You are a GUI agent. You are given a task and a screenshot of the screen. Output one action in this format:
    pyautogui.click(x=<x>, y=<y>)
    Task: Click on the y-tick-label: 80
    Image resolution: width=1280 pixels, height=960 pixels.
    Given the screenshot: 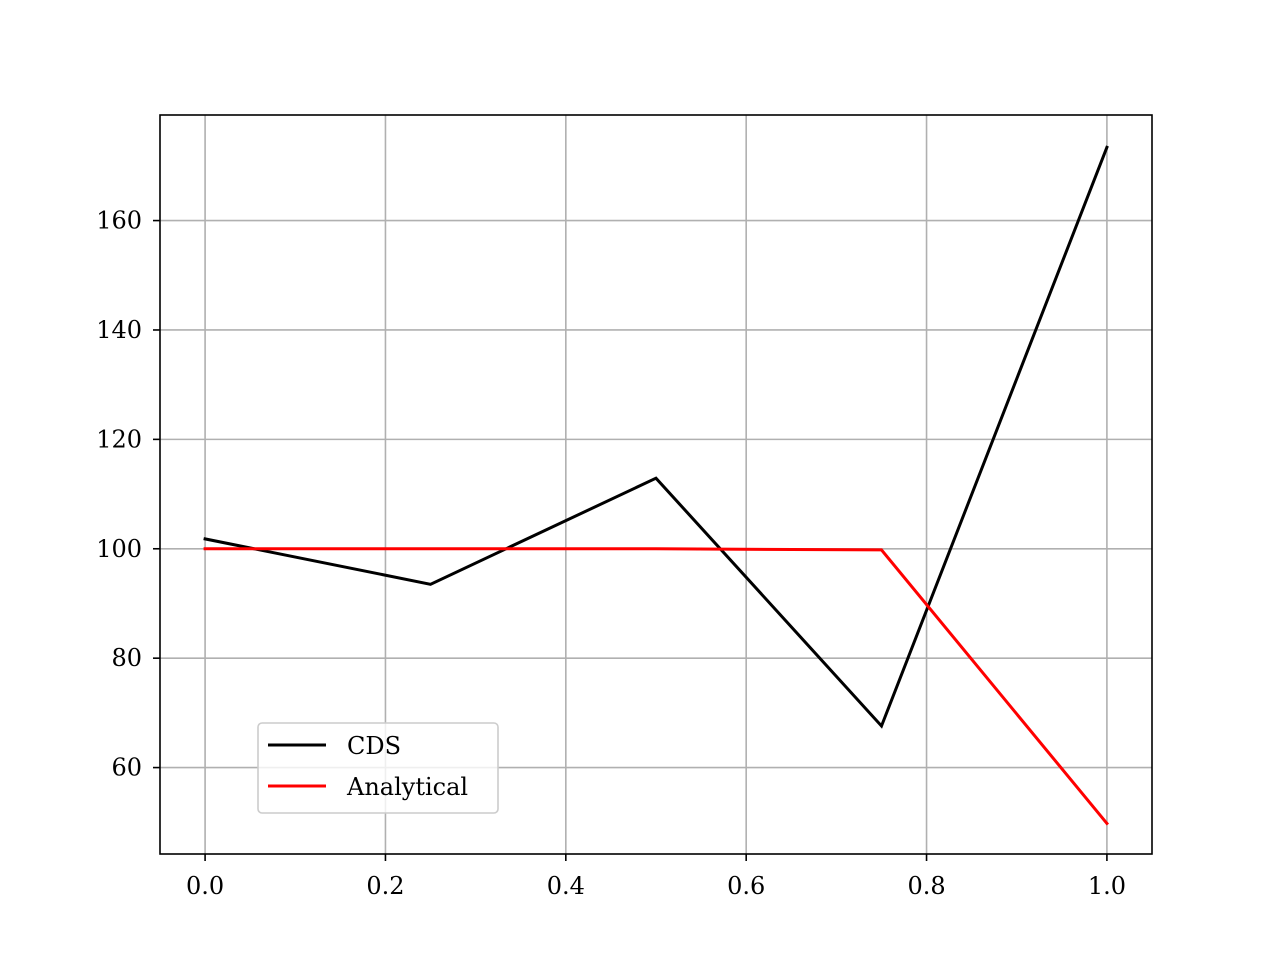 What is the action you would take?
    pyautogui.click(x=126, y=658)
    